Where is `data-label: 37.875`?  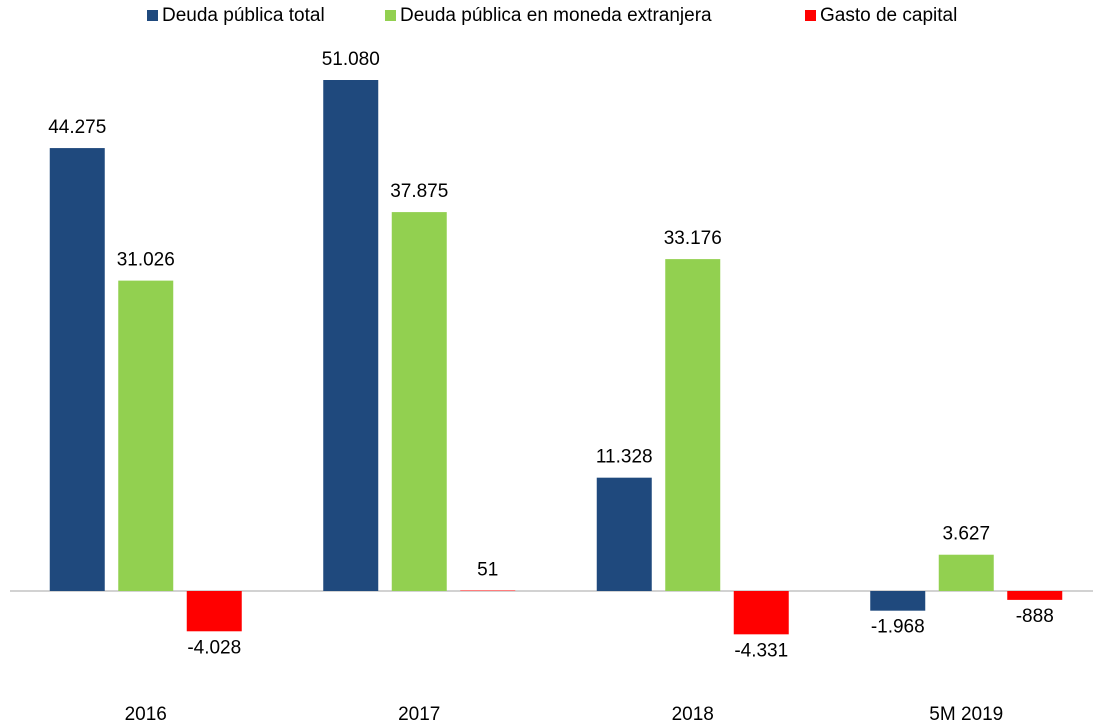 data-label: 37.875 is located at coordinates (419, 191).